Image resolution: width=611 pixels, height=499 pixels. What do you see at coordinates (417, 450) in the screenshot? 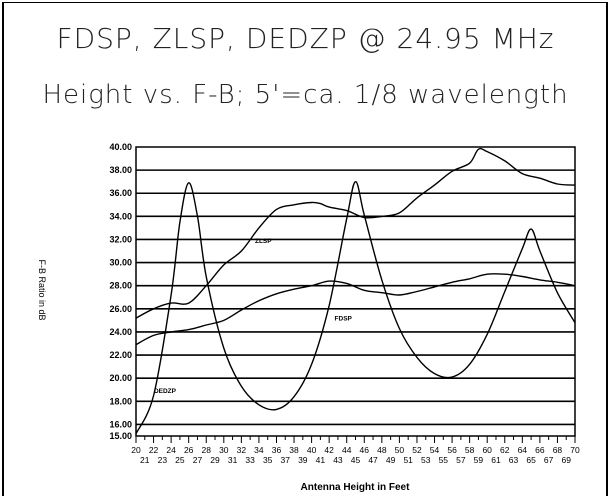
I see `x-tick-label: 52` at bounding box center [417, 450].